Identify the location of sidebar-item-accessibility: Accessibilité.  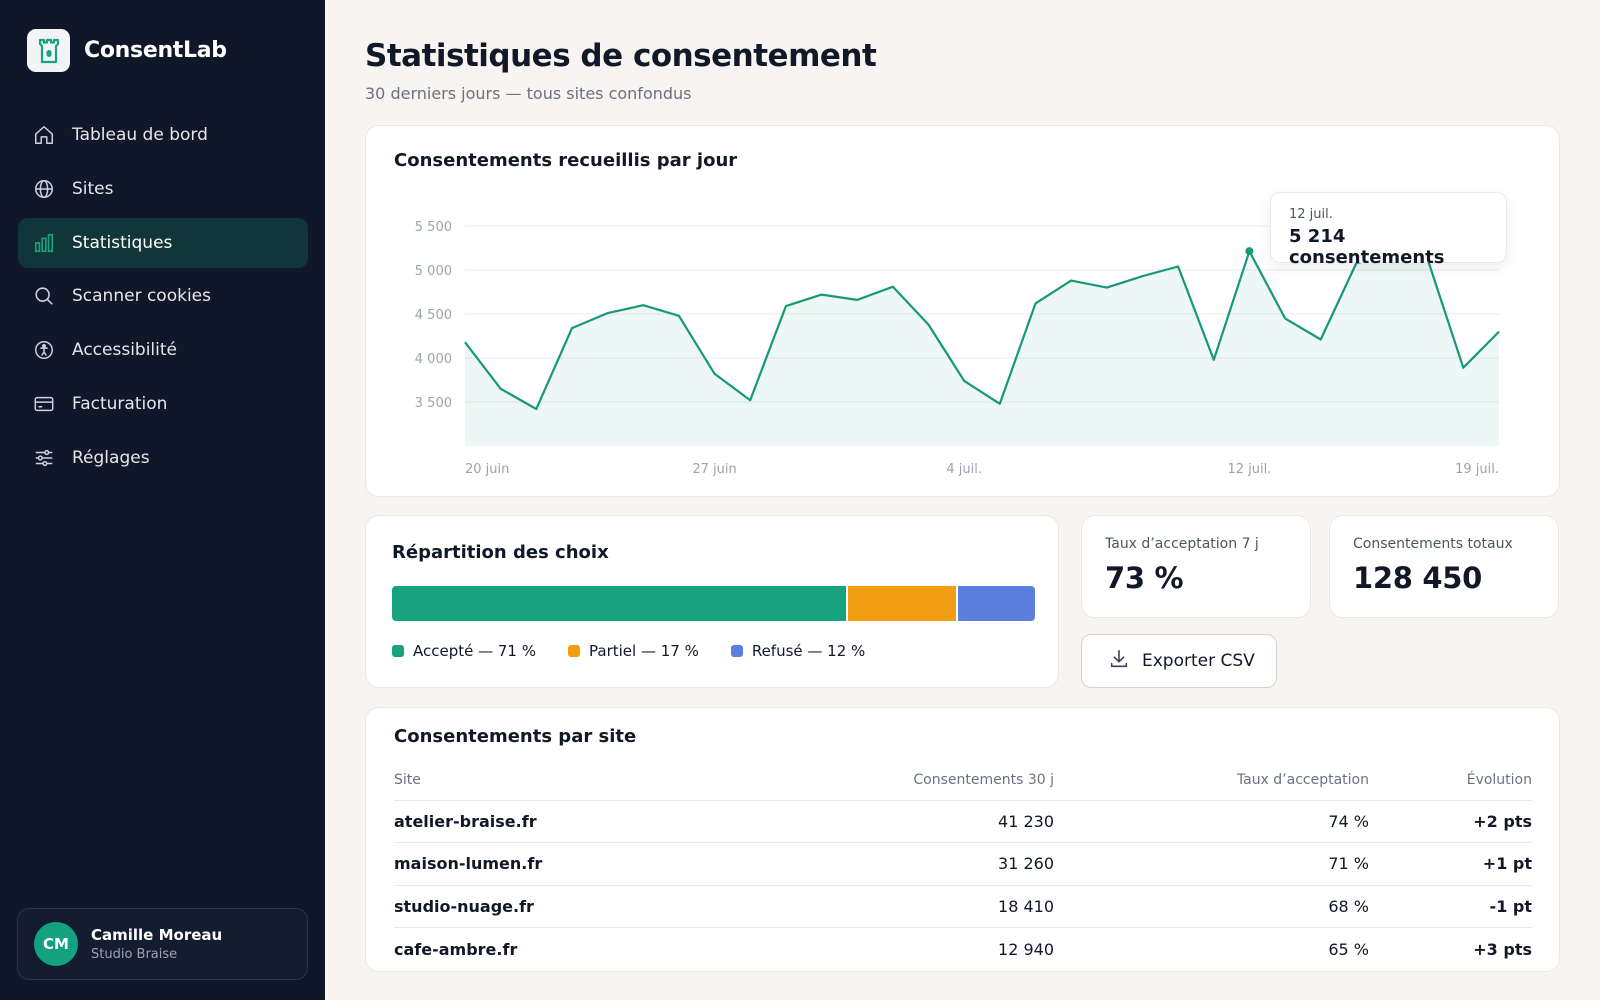
(163, 350).